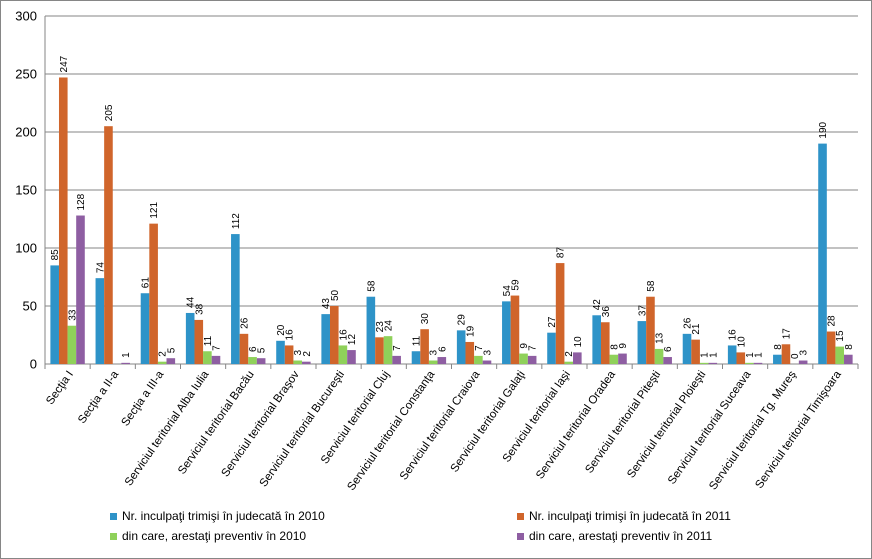 This screenshot has height=559, width=872. Describe the element at coordinates (391, 430) in the screenshot. I see `category-label: Serviciul teritorial Constanţa` at that location.